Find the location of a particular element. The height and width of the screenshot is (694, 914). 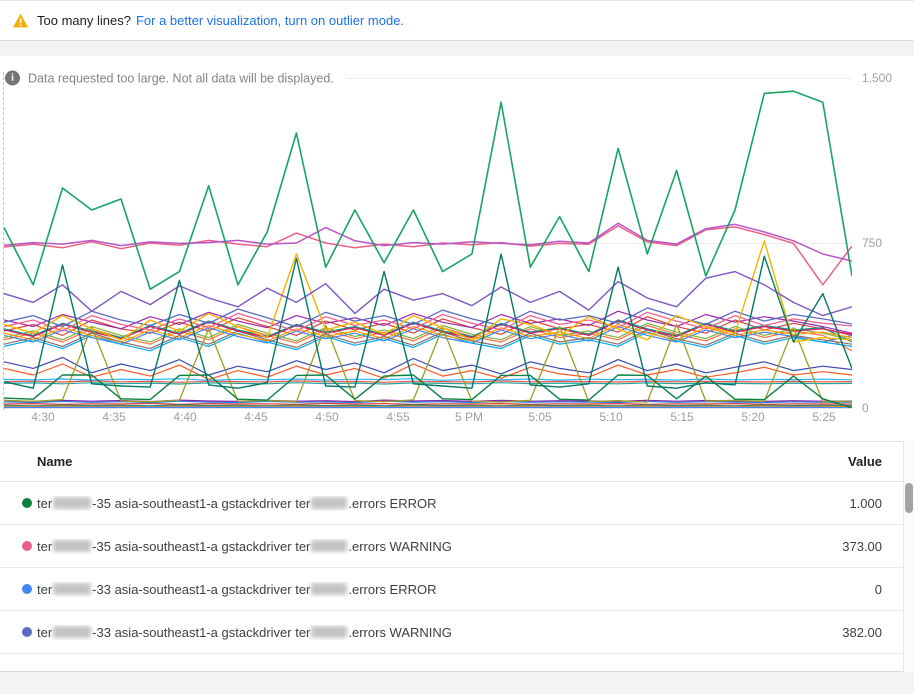

x-tick-label: 4:40 is located at coordinates (185, 417).